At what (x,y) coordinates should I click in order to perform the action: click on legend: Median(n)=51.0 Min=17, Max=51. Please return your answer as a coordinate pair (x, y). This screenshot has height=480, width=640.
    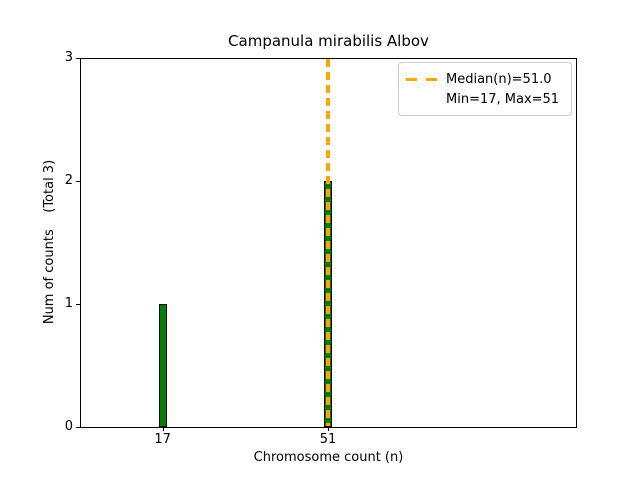
    Looking at the image, I should click on (485, 89).